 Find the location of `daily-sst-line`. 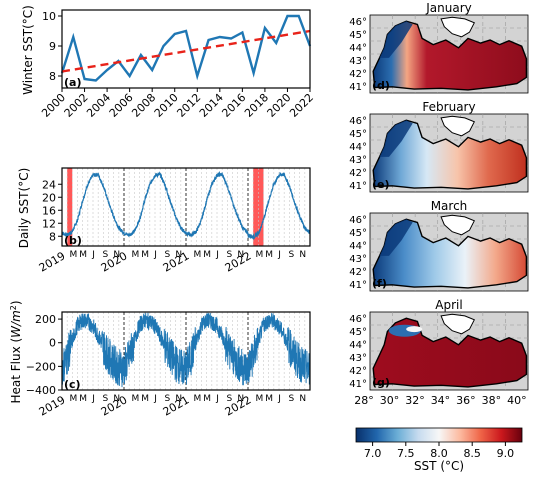

daily-sst-line is located at coordinates (186, 205).